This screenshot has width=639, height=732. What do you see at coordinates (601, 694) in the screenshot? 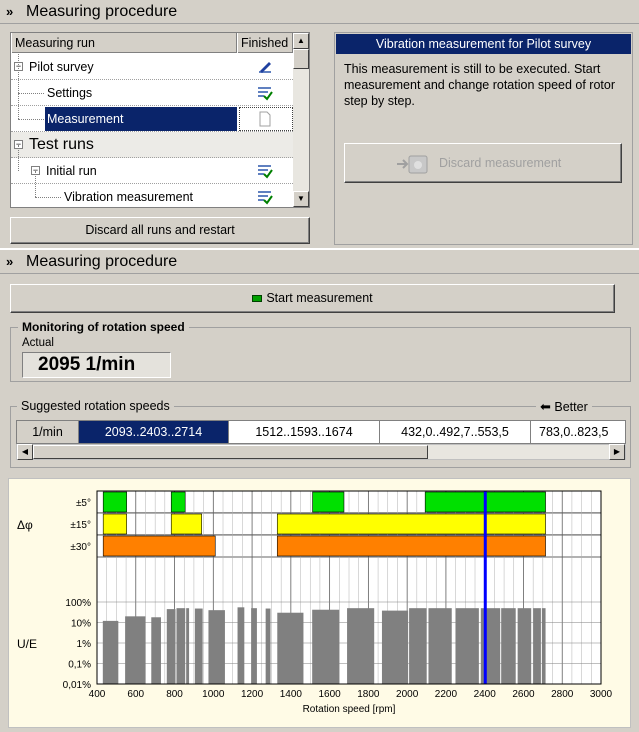
I see `x-tick-label: 3000` at bounding box center [601, 694].